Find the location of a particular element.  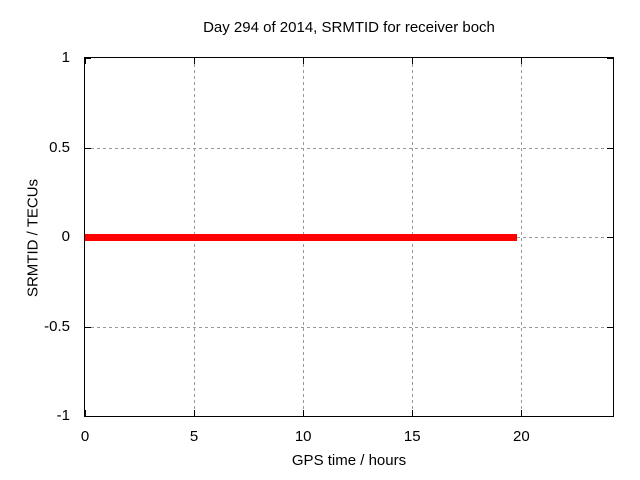

y-tick-label: 0 is located at coordinates (65, 236).